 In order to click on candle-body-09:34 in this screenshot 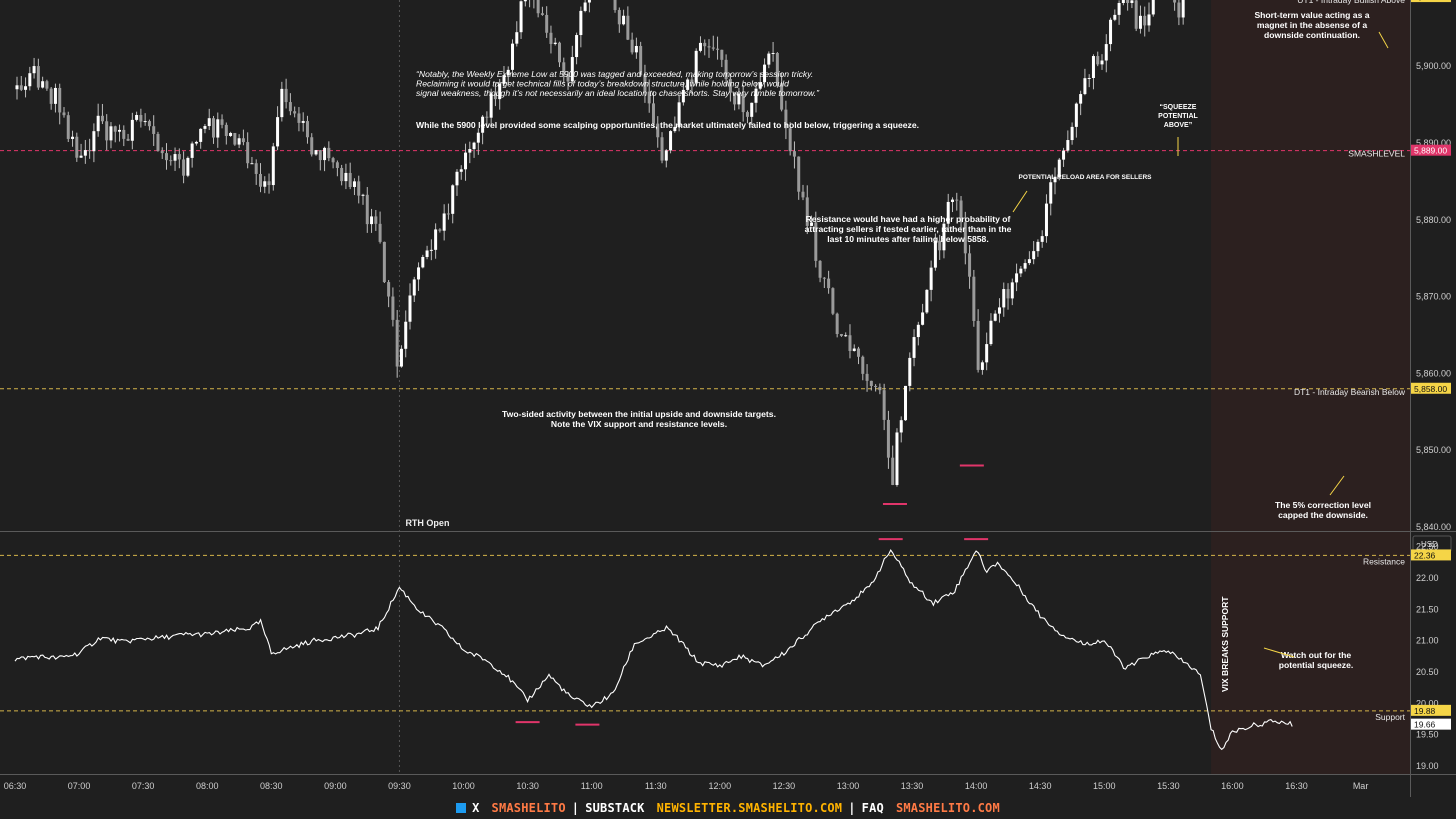, I will do `click(410, 308)`.